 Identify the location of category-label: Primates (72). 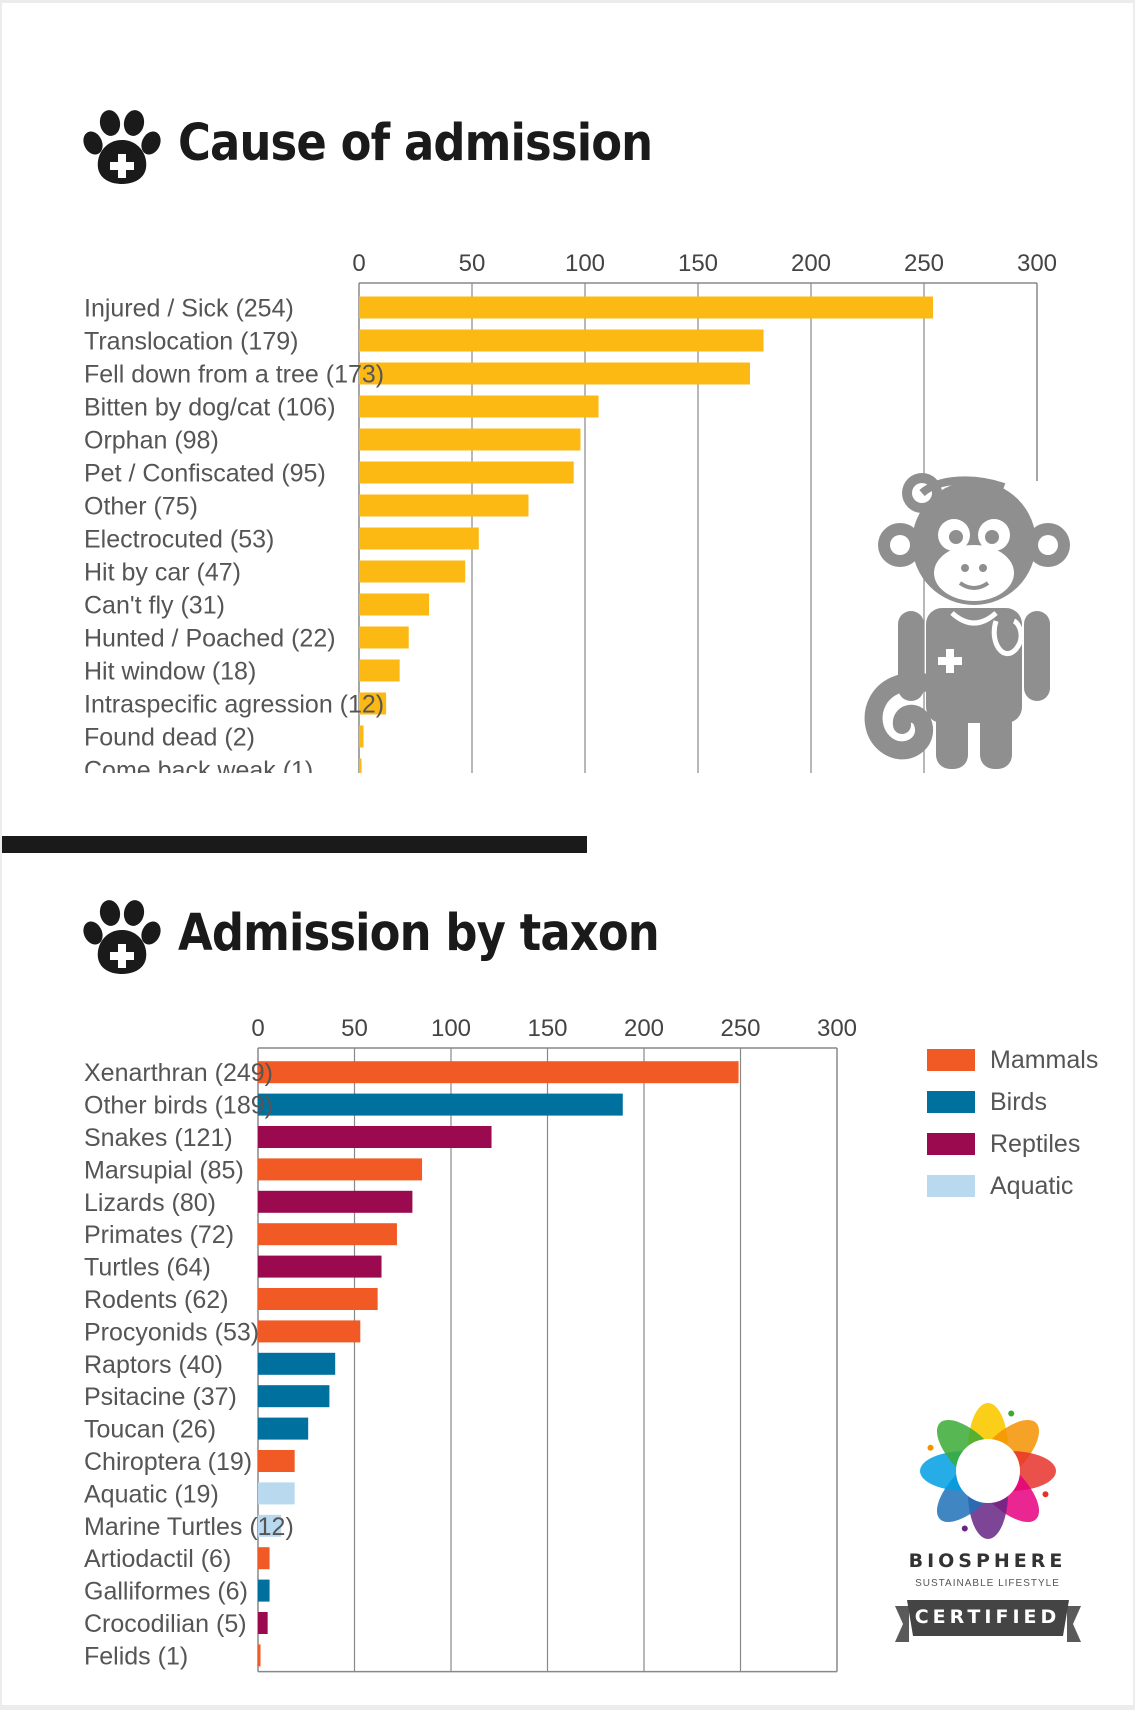
(159, 1235).